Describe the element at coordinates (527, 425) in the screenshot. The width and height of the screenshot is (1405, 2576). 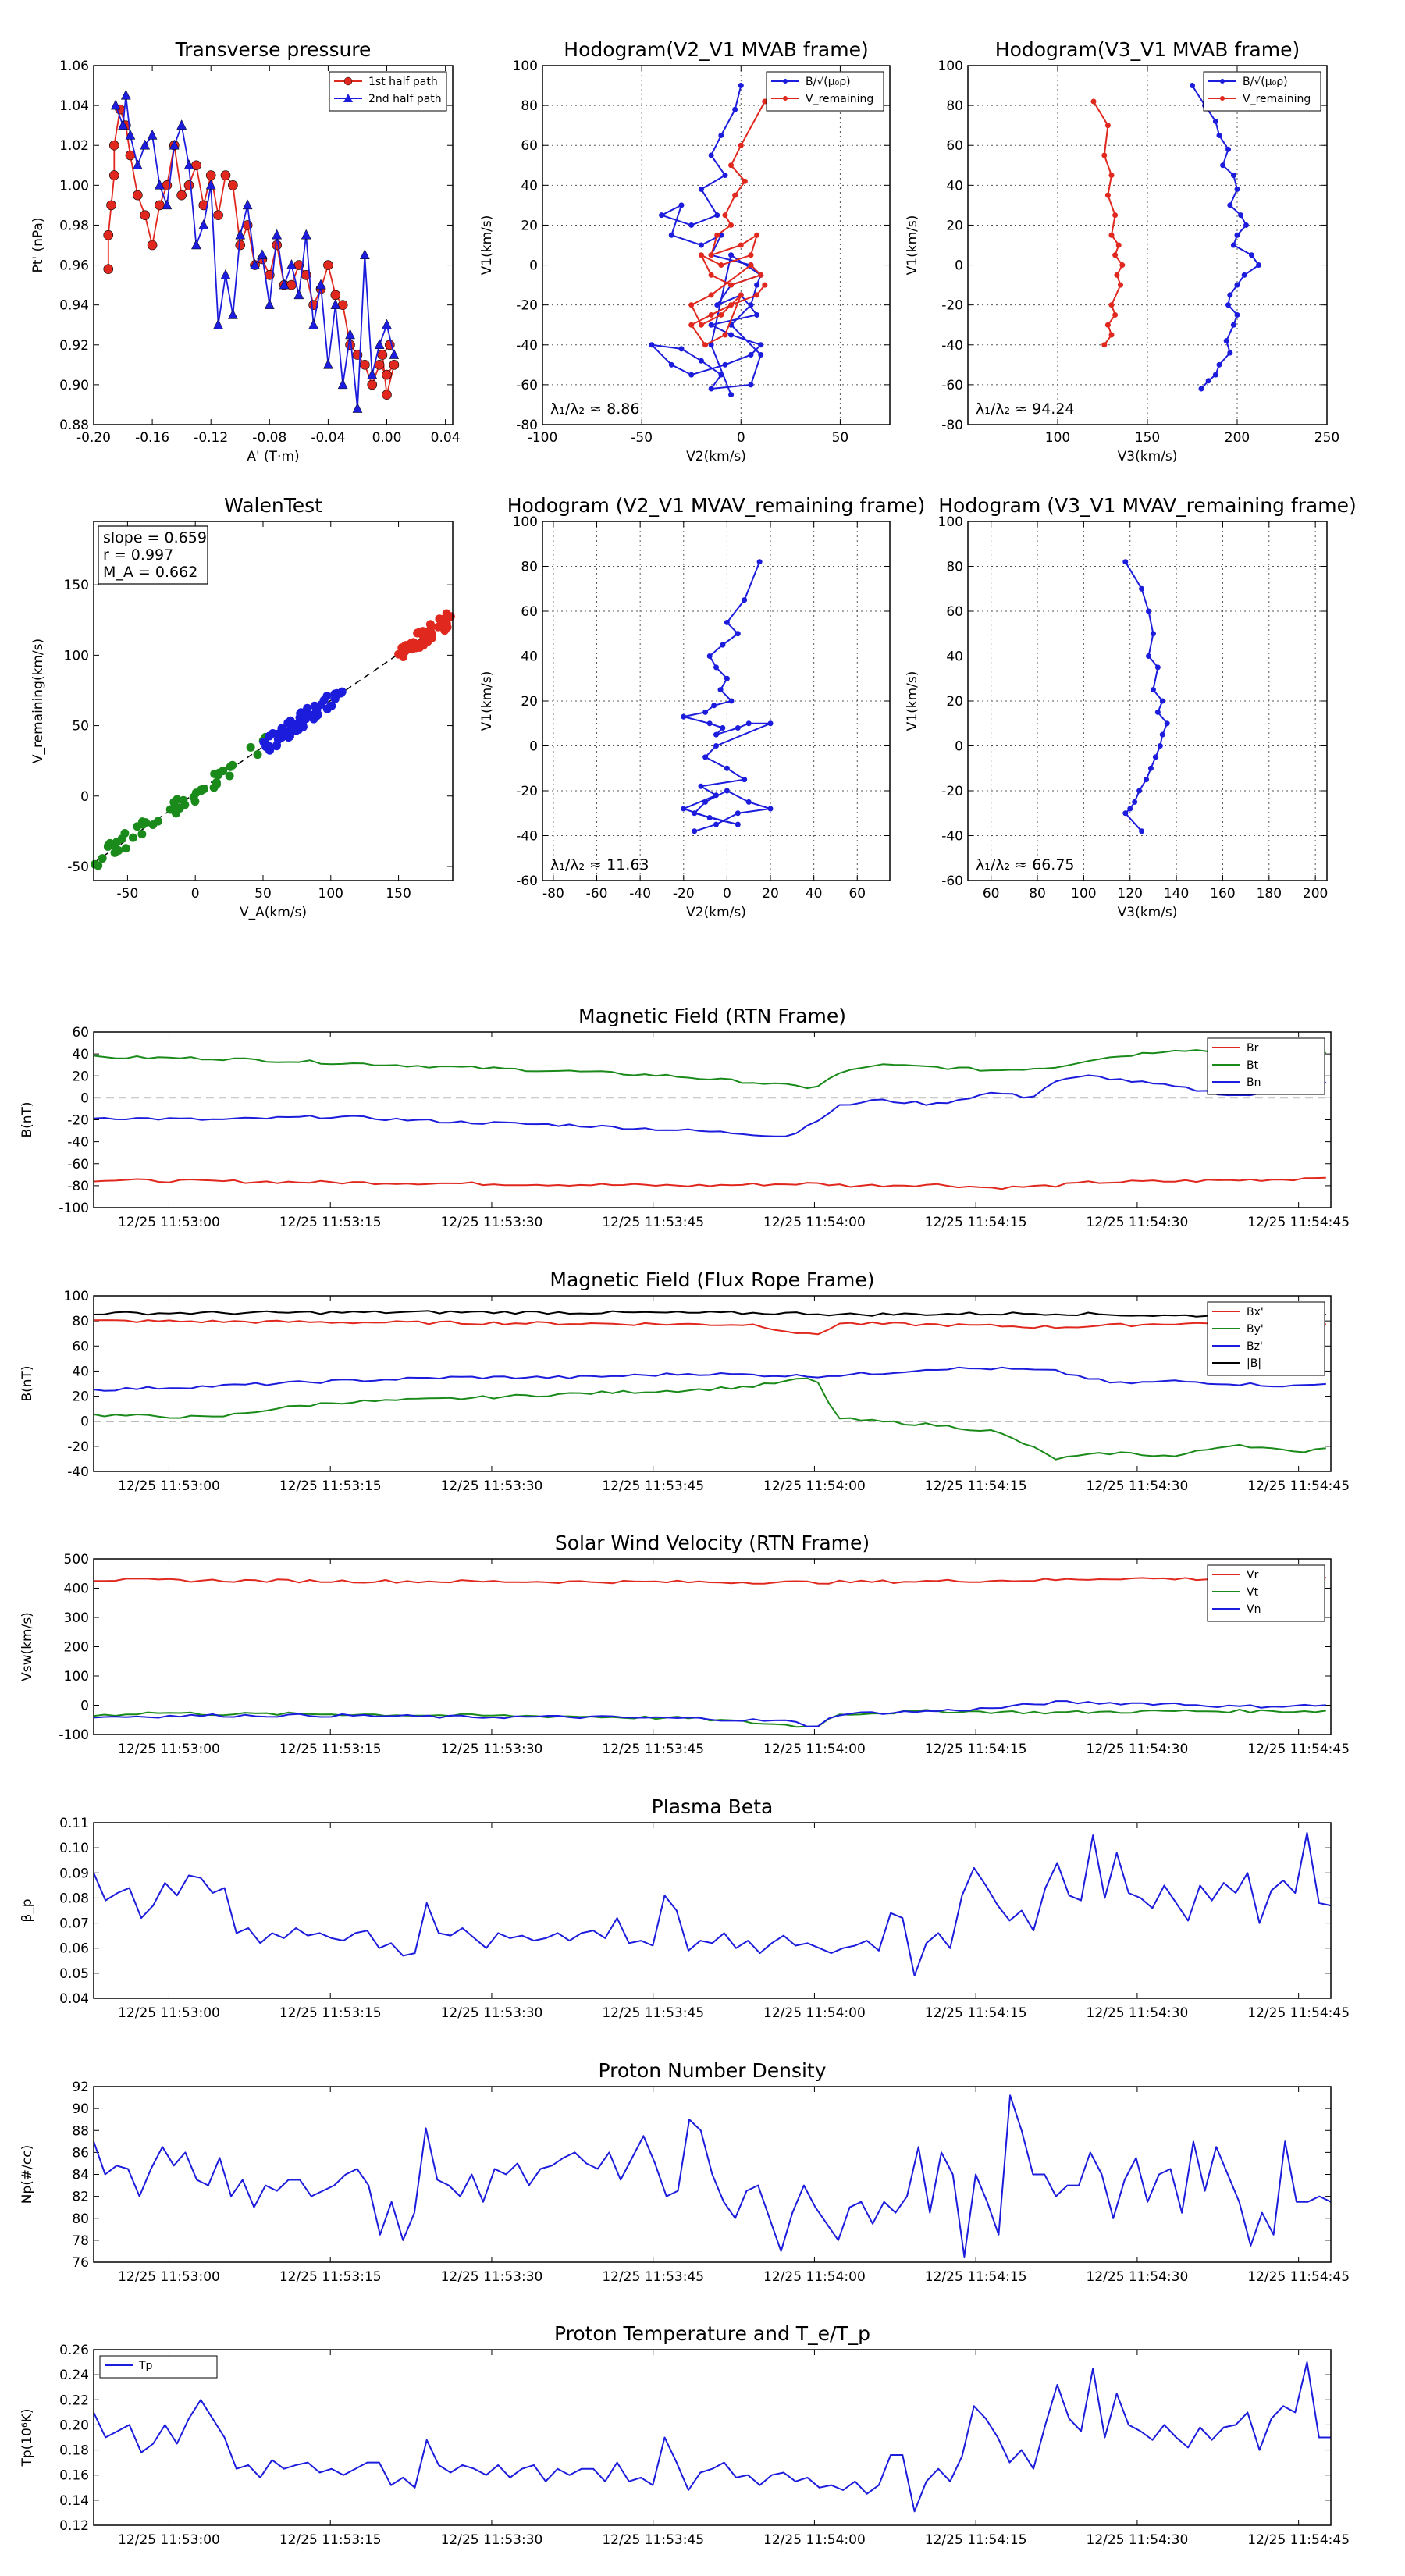
I see `y-tick-label: -80` at that location.